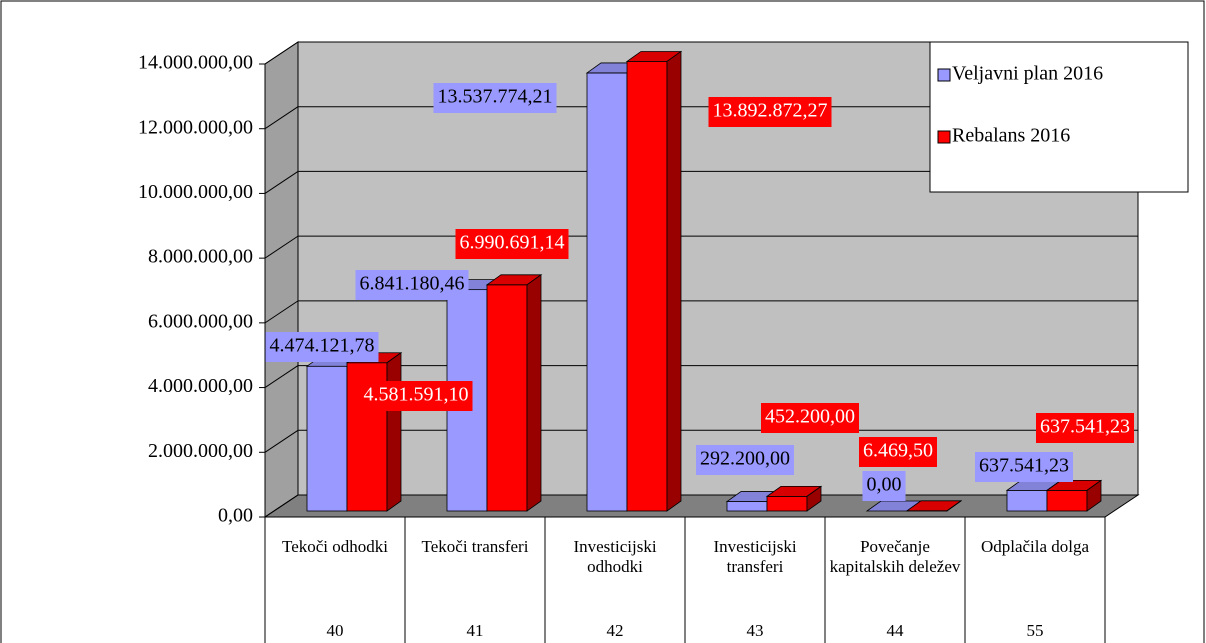  Describe the element at coordinates (475, 546) in the screenshot. I see `x-tick-label: Tekoči transferi` at that location.